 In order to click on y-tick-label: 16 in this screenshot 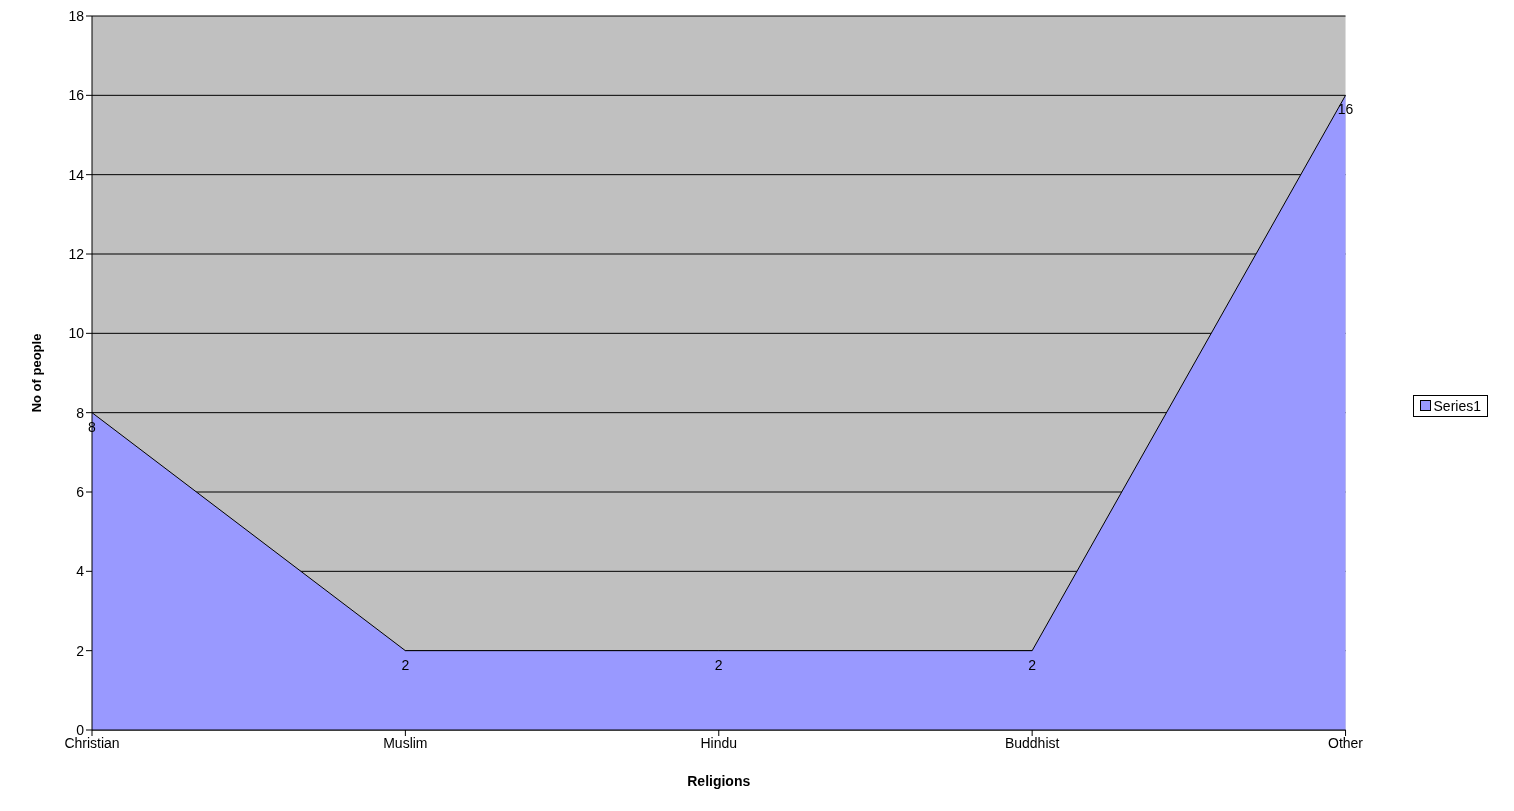, I will do `click(76, 95)`.